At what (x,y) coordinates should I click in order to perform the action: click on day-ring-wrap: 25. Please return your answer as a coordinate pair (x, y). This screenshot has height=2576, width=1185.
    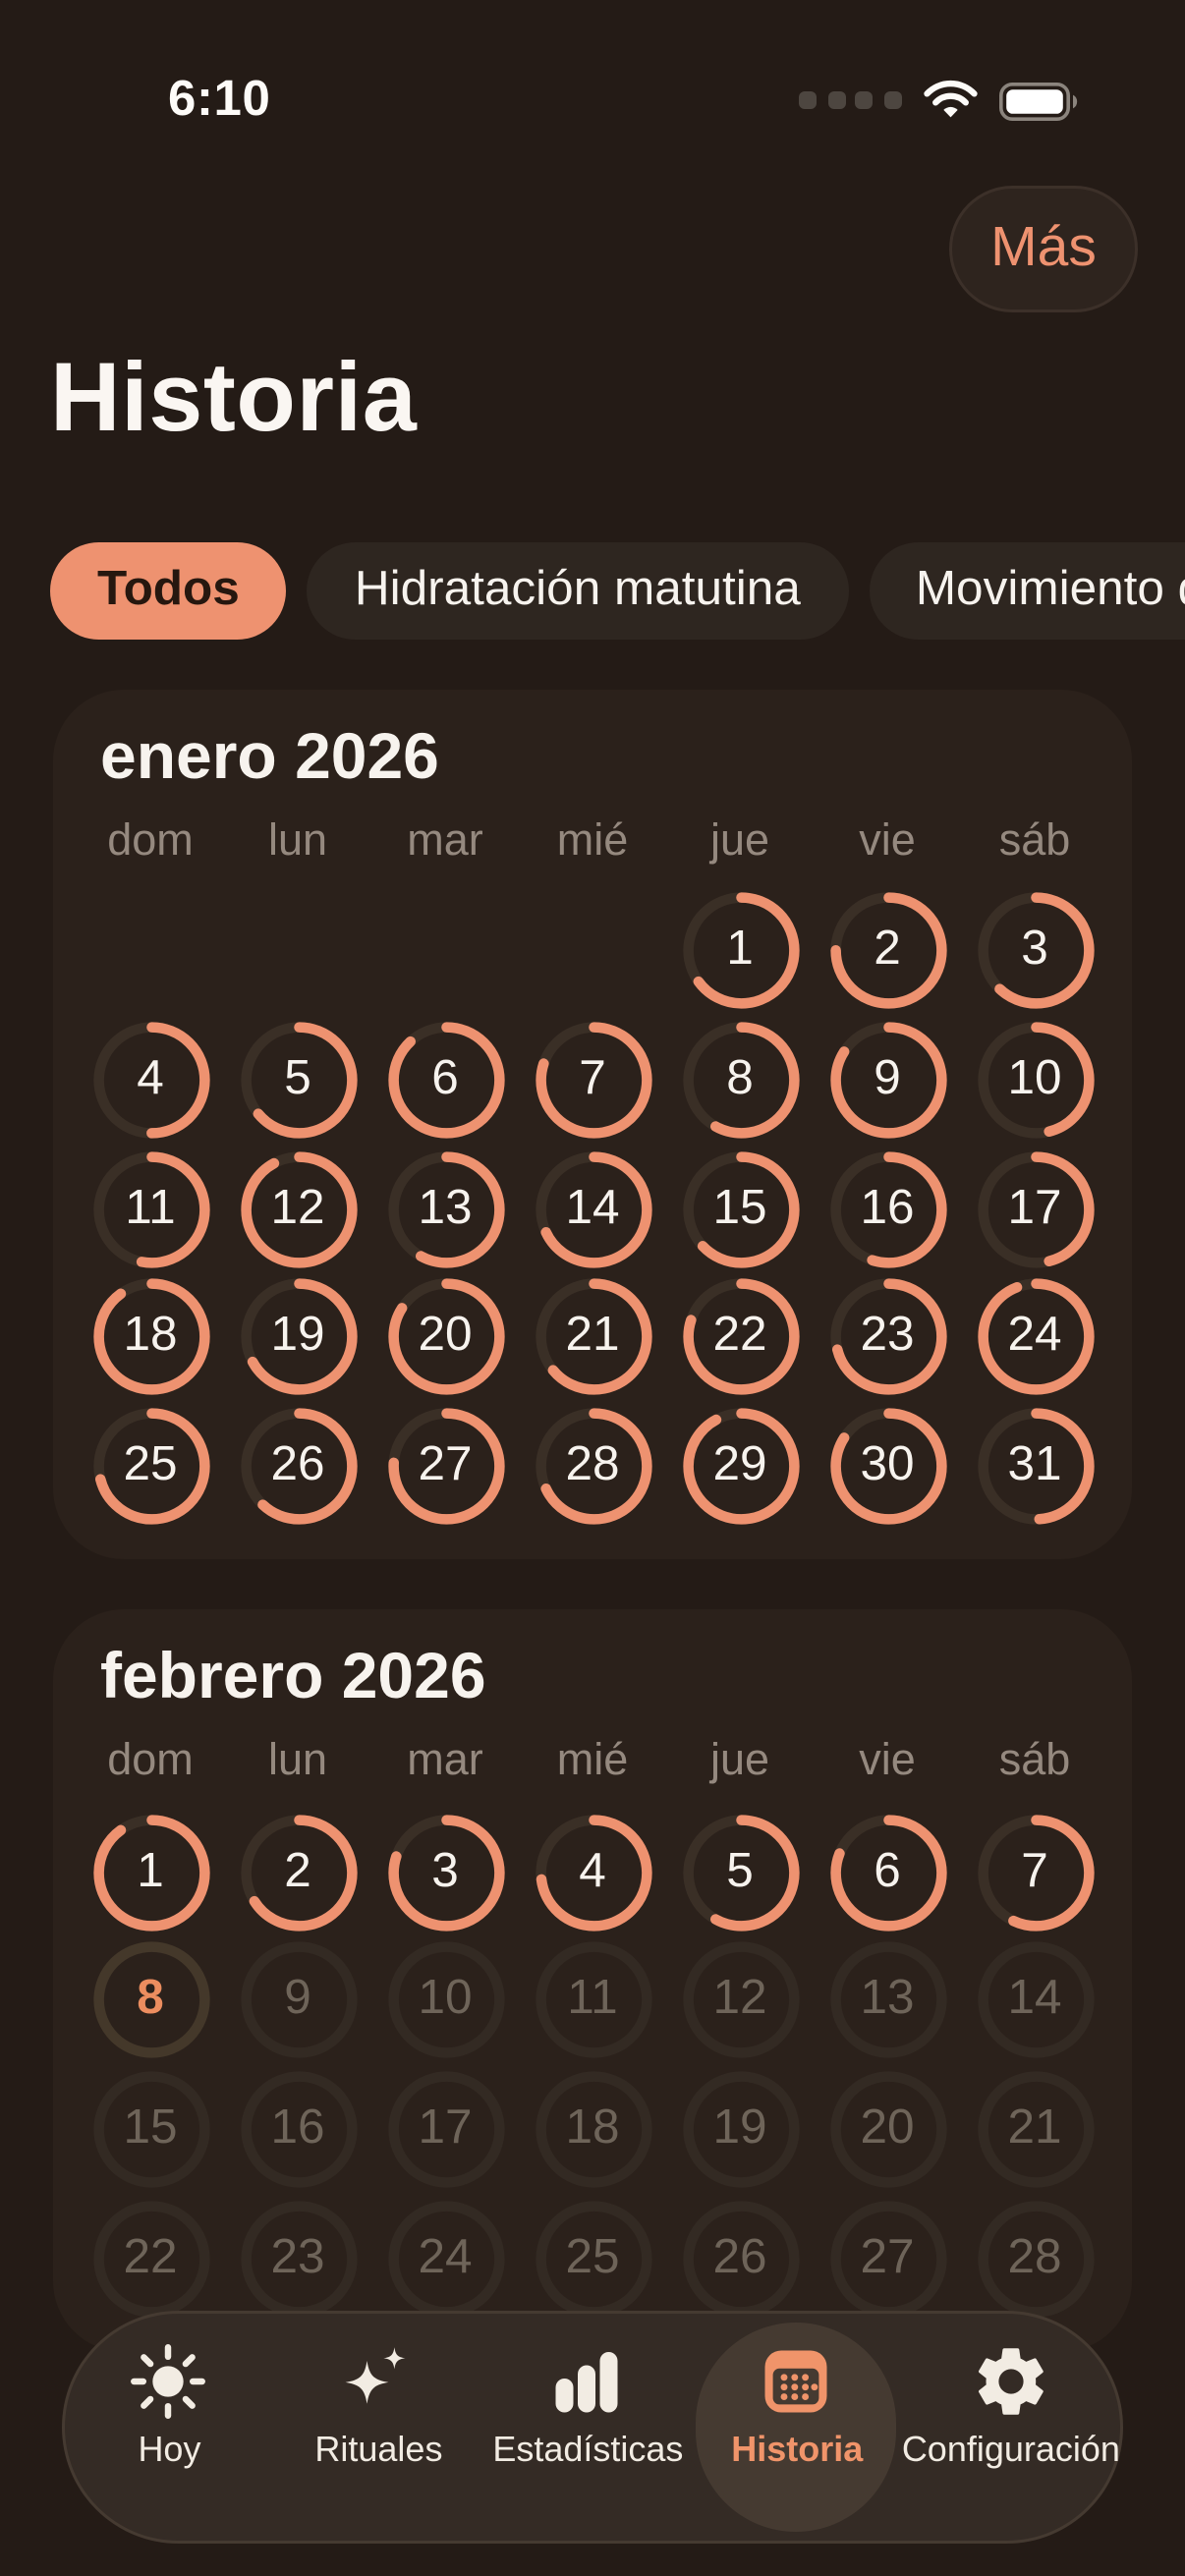
    Looking at the image, I should click on (151, 1466).